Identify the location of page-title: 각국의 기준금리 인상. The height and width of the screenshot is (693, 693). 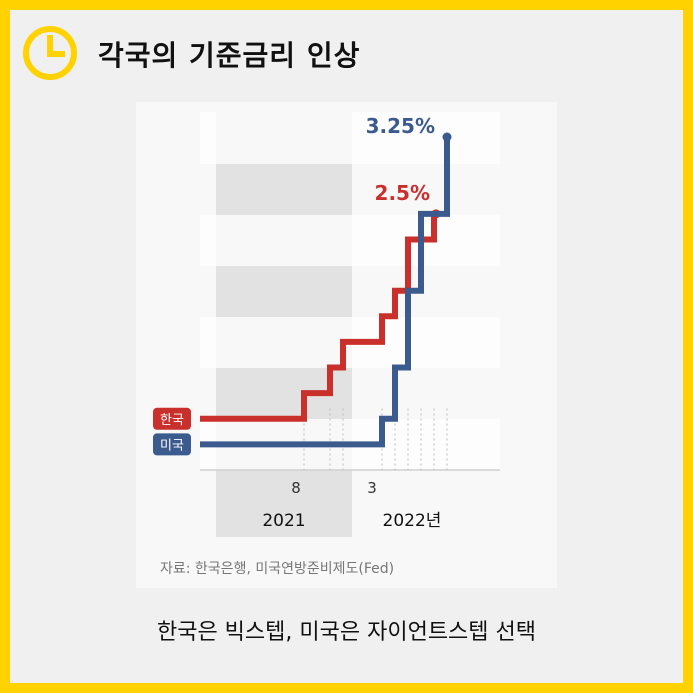
(229, 55).